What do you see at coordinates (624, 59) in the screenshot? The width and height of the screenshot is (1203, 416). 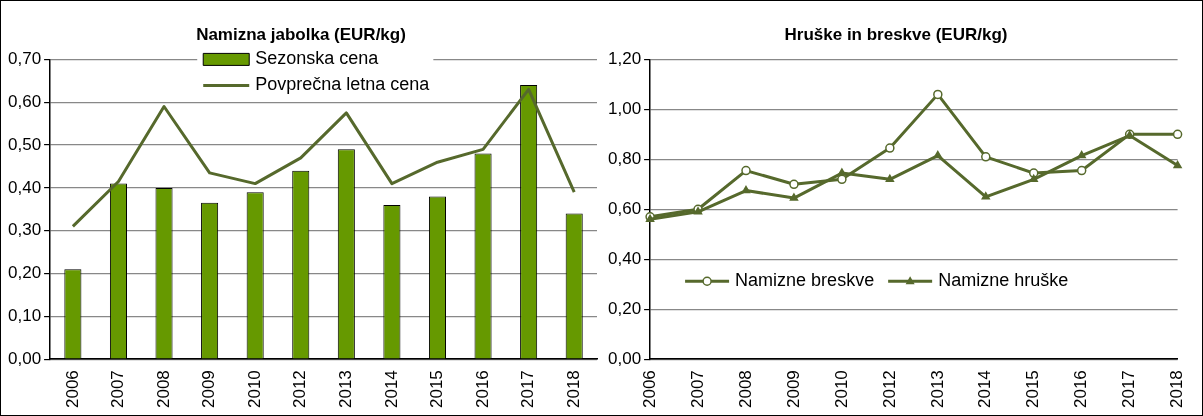 I see `y-tick-label: 1,20` at bounding box center [624, 59].